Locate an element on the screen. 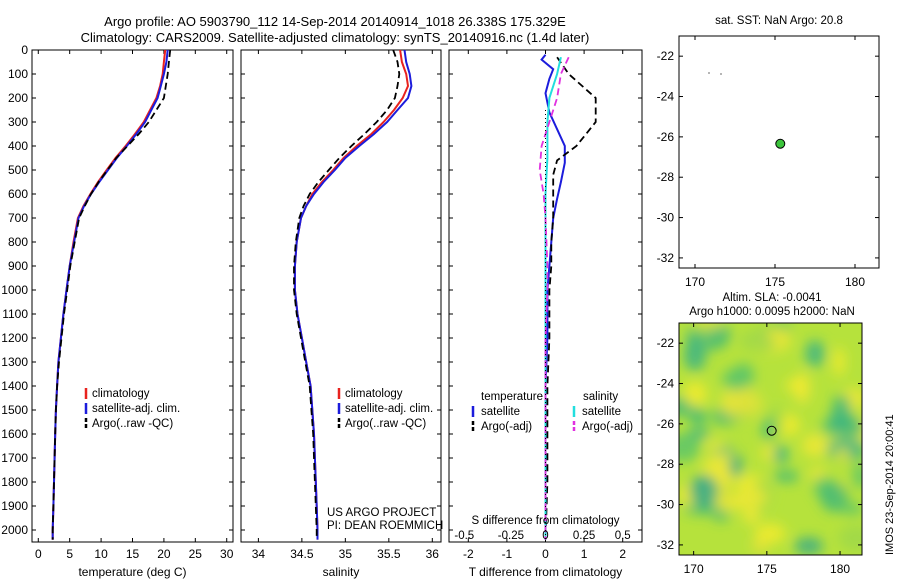 This screenshot has height=580, width=900. depth-tick-label: 600 is located at coordinates (18, 194).